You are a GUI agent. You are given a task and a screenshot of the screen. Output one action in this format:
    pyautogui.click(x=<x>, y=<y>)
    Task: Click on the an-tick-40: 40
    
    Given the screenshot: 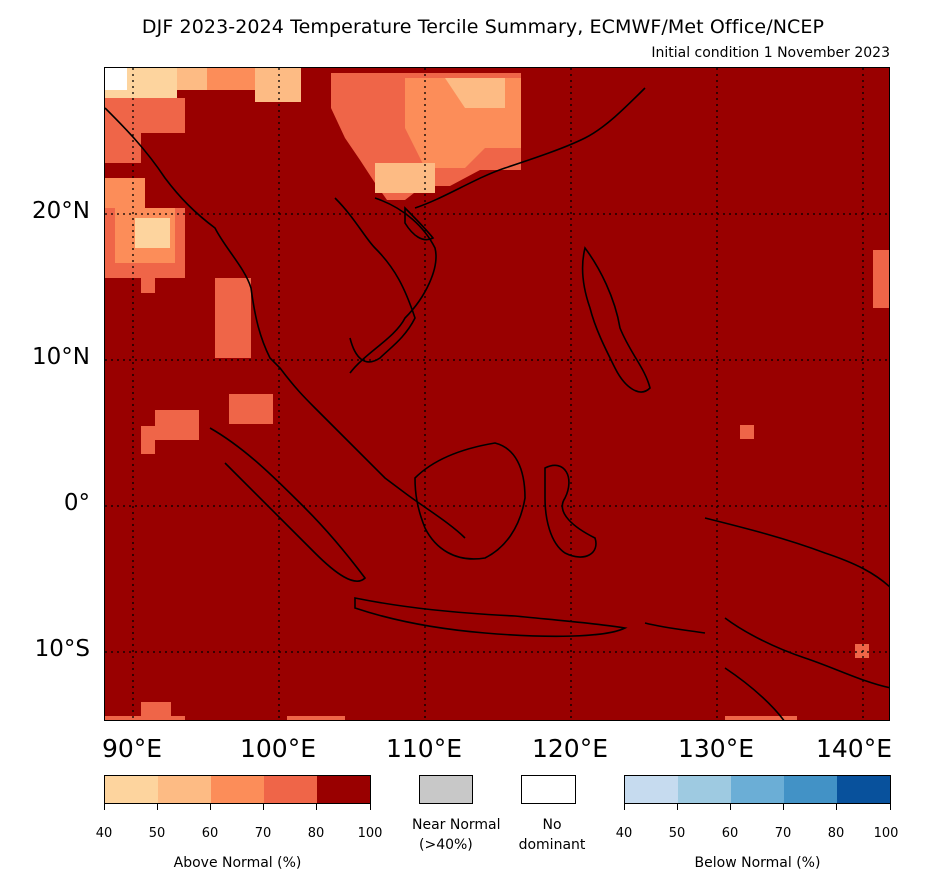 What is the action you would take?
    pyautogui.click(x=104, y=833)
    